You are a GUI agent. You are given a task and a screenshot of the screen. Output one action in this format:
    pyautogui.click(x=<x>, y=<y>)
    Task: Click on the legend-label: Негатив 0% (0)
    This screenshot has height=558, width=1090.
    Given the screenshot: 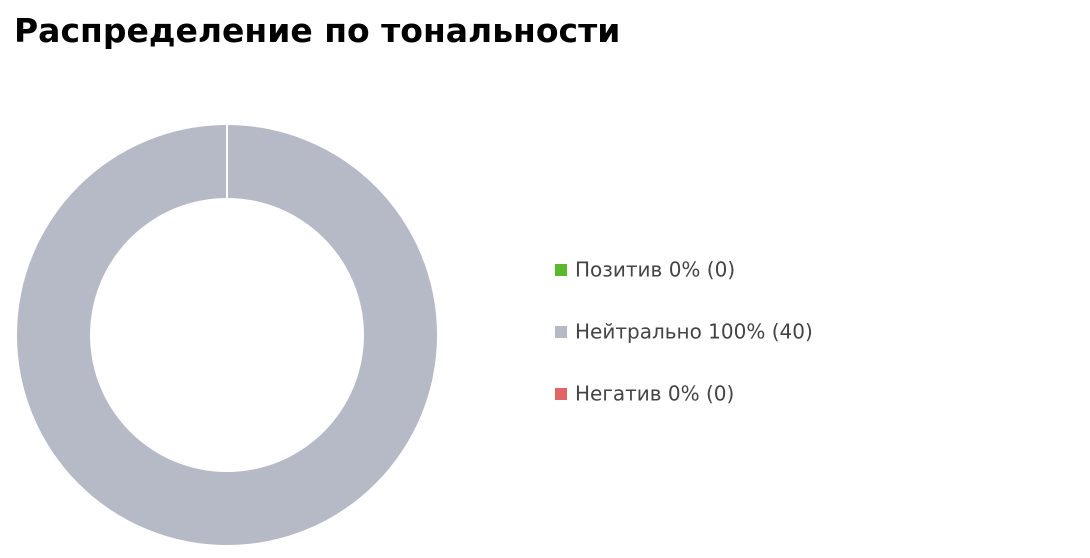 What is the action you would take?
    pyautogui.click(x=654, y=394)
    